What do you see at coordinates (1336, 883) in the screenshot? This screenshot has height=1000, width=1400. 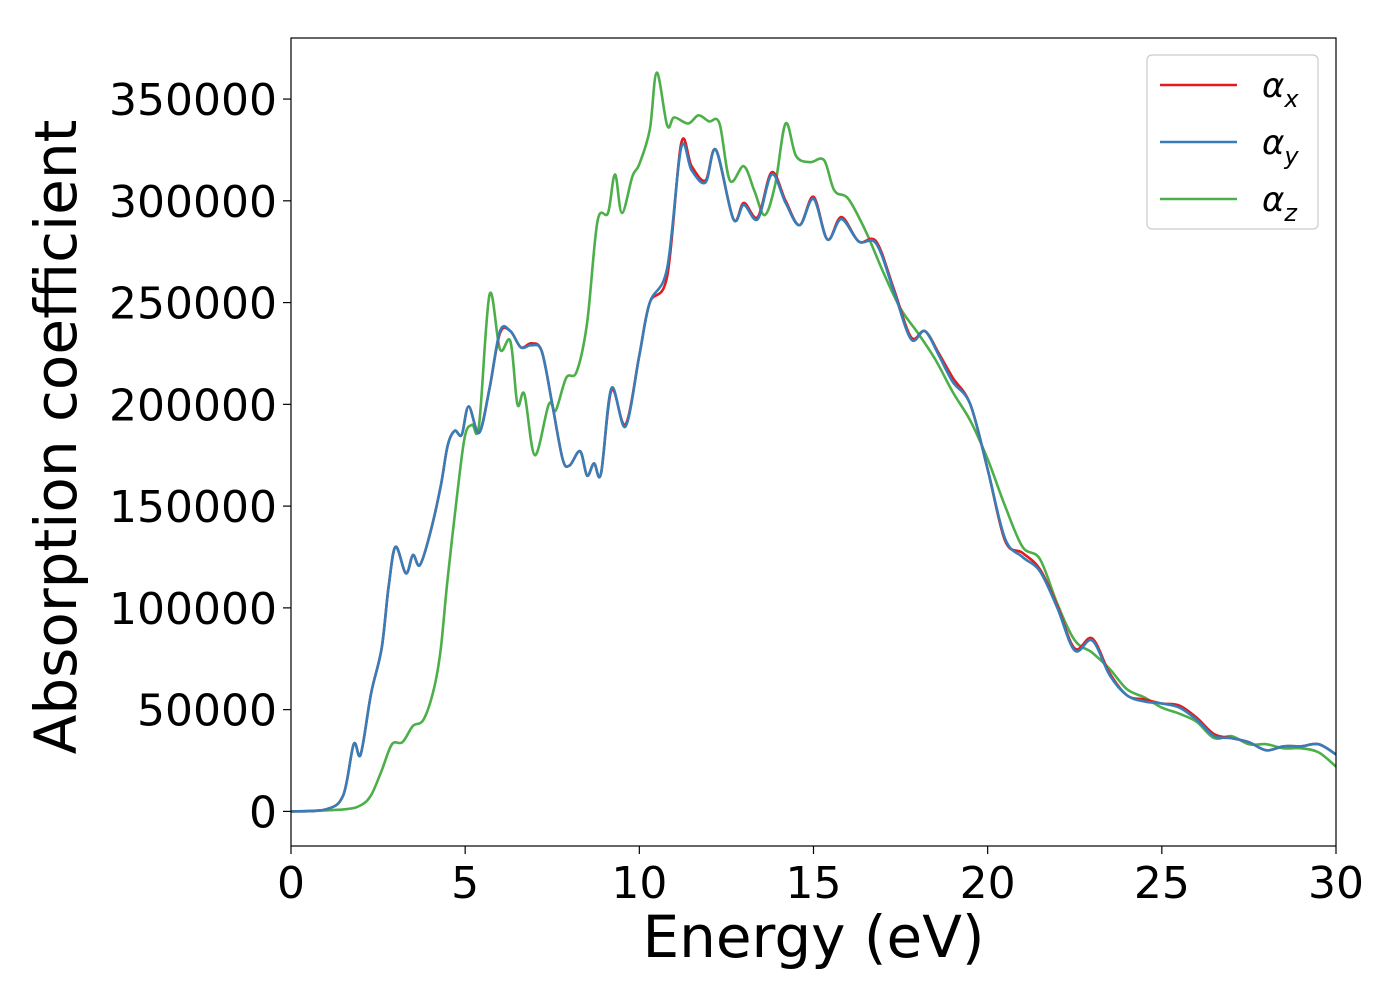 I see `x-tick-label: 30` at bounding box center [1336, 883].